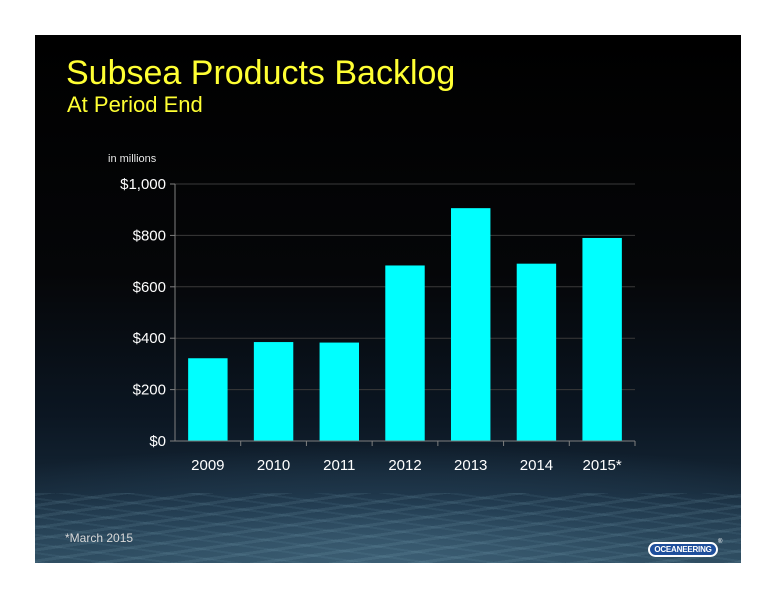 The height and width of the screenshot is (600, 776). I want to click on x-tick-label: 2012, so click(404, 465).